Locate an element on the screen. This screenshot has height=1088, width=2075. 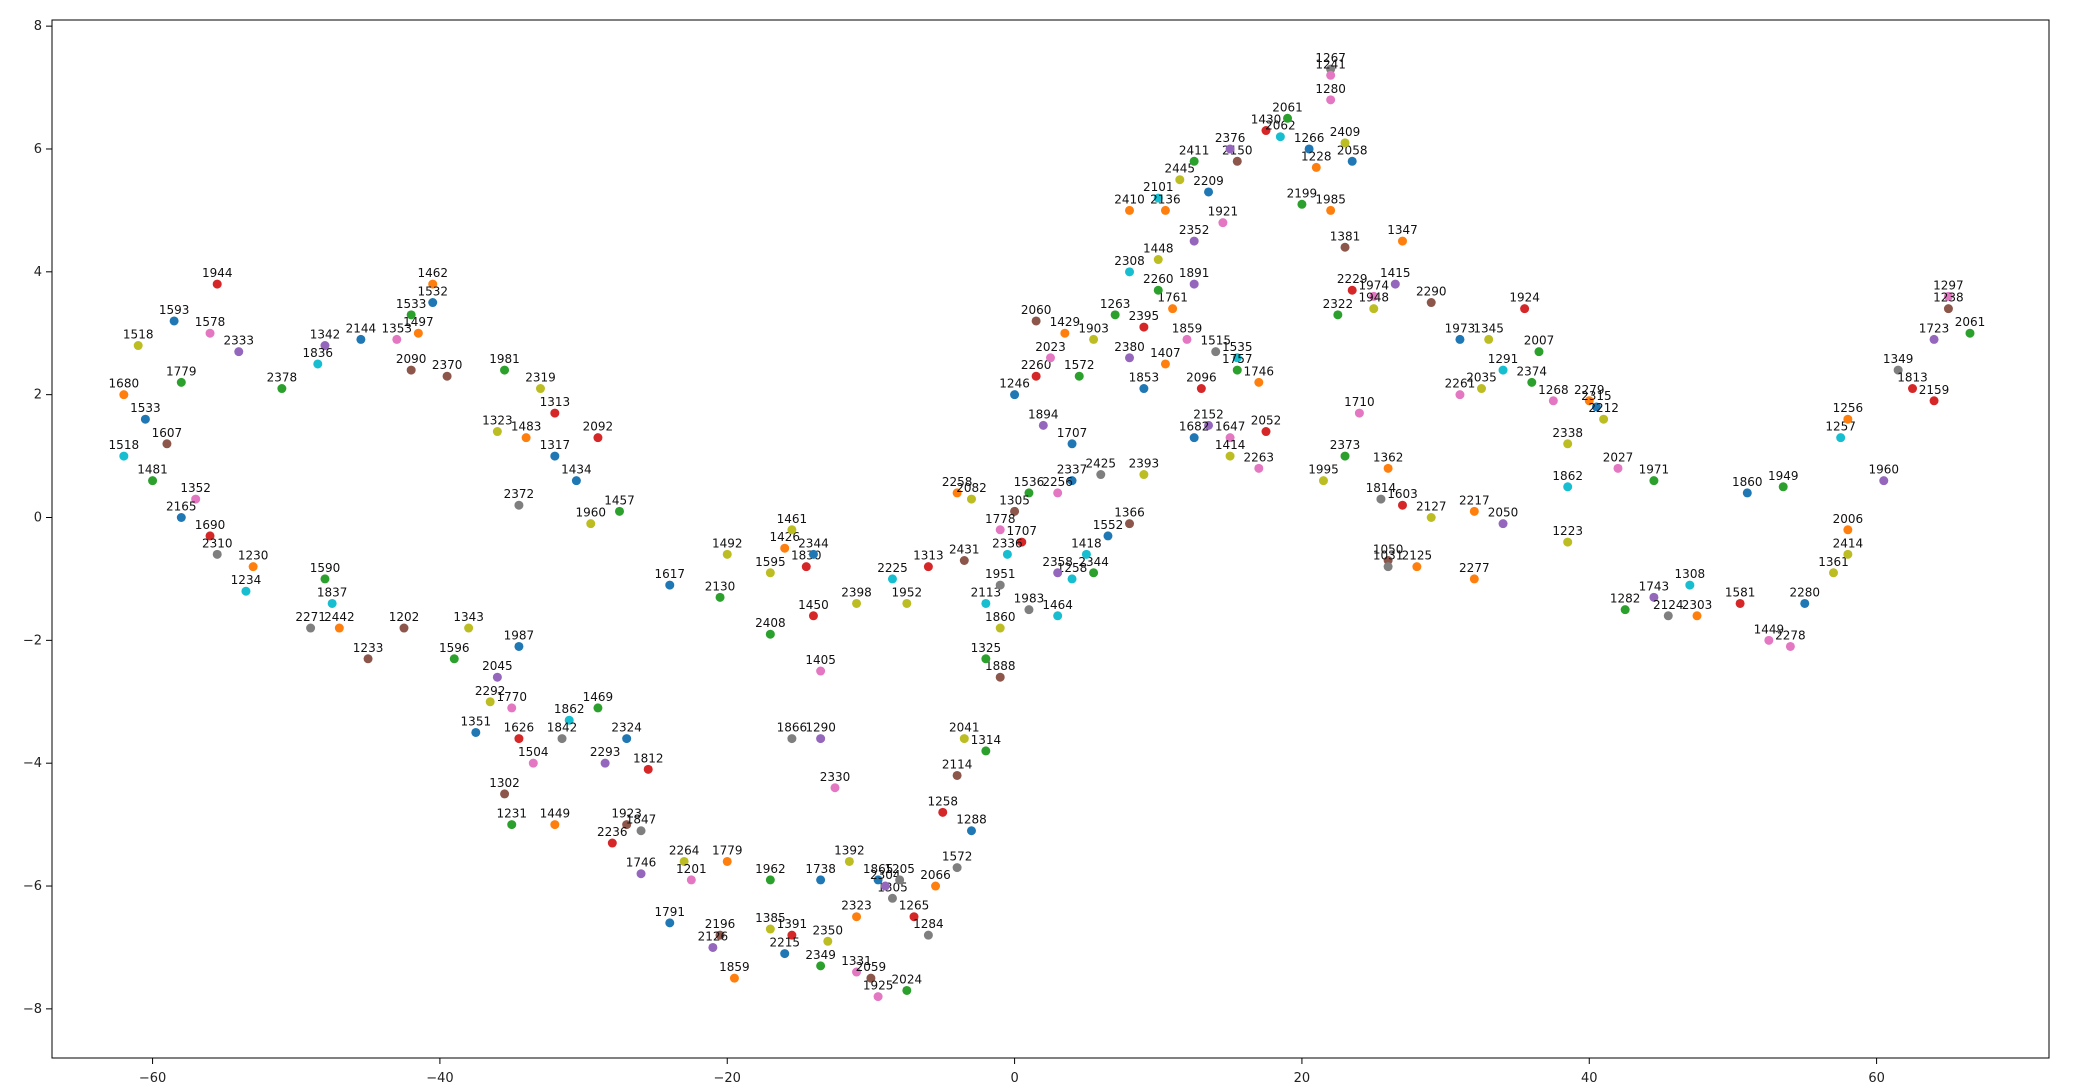
data-point-label: 1707 is located at coordinates (1072, 433).